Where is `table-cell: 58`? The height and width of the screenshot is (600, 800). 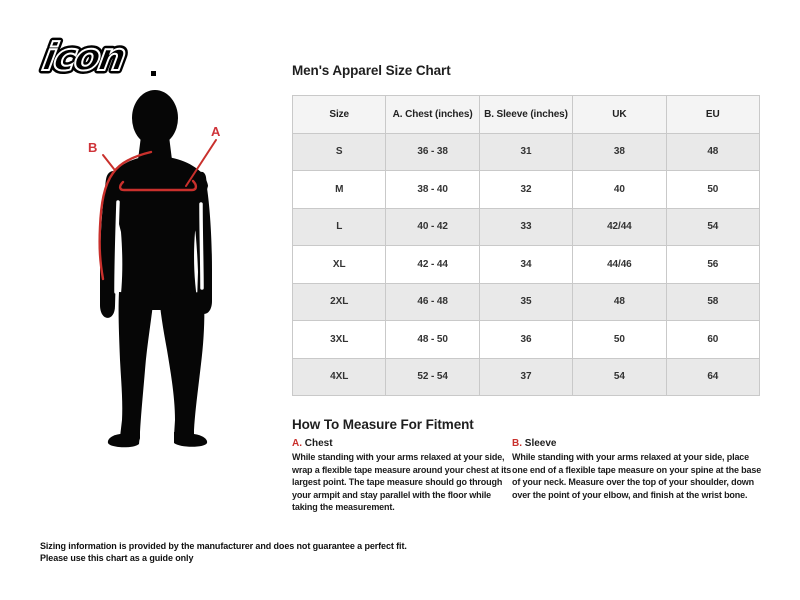 table-cell: 58 is located at coordinates (713, 301).